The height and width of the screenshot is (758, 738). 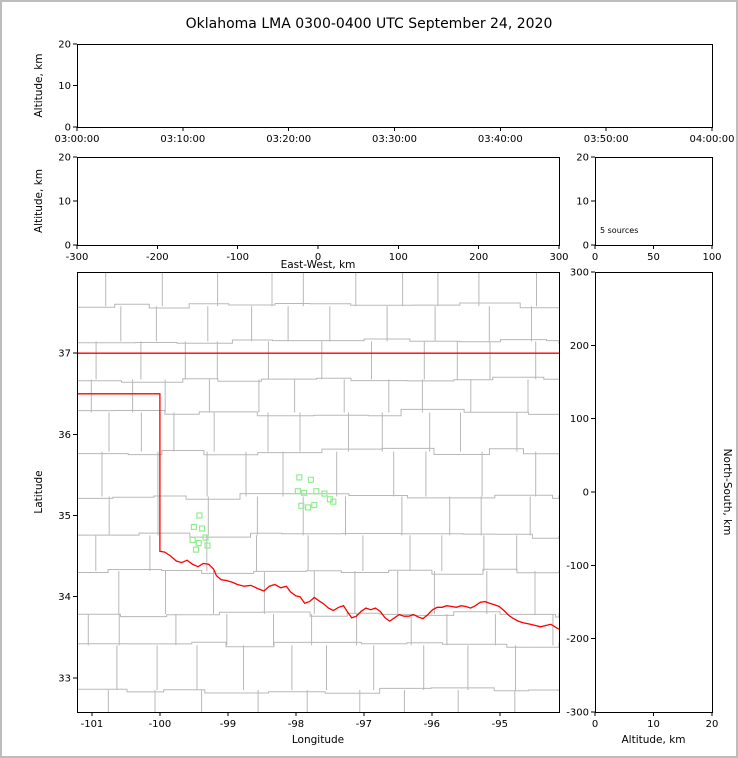 What do you see at coordinates (558, 257) in the screenshot?
I see `x-tick-label: 300` at bounding box center [558, 257].